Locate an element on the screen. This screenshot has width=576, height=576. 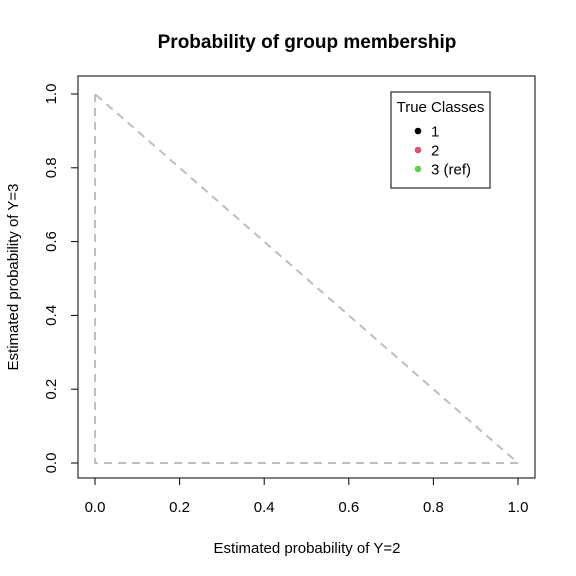
y-tick-label: 1.0 is located at coordinates (51, 94).